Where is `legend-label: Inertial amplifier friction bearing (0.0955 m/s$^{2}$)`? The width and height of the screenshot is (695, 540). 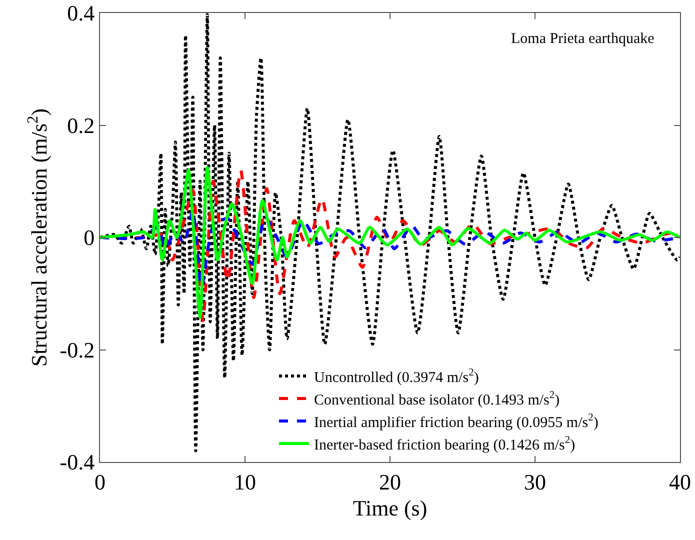
legend-label: Inertial amplifier friction bearing (0.0955 m/s$^{2}$) is located at coordinates (456, 421).